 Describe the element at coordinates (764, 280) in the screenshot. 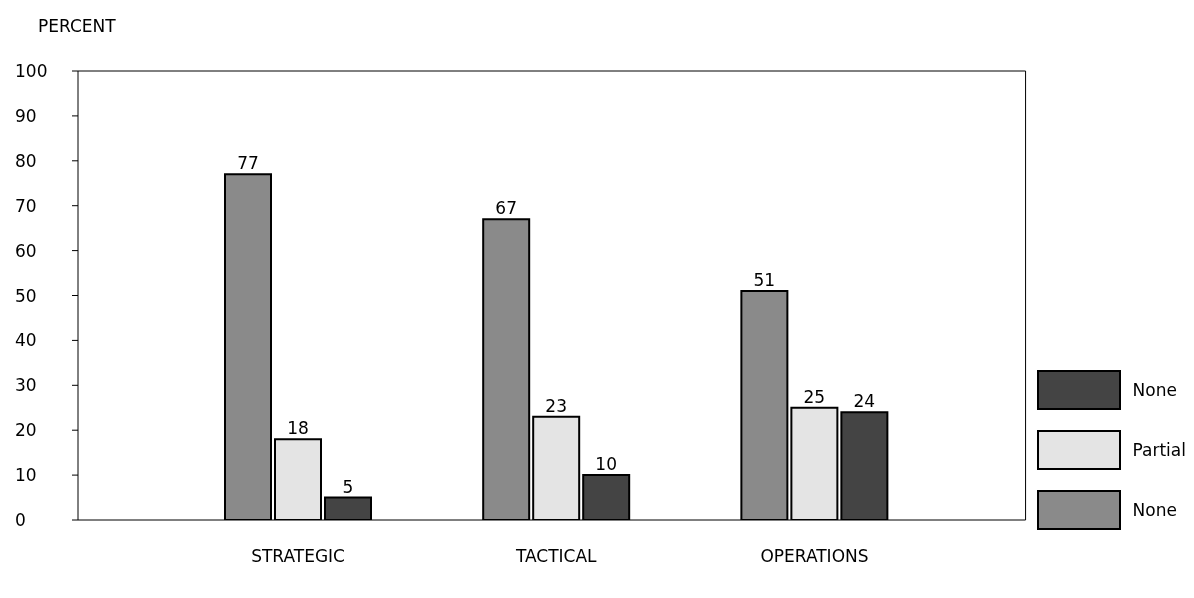

I see `data-label: 51` at that location.